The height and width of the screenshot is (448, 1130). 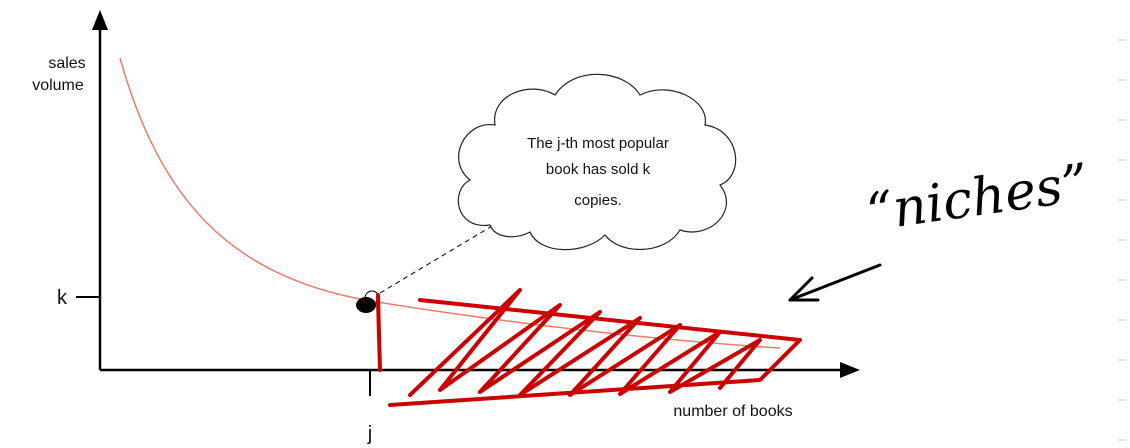 What do you see at coordinates (598, 169) in the screenshot?
I see `callout-text: book has sold k` at bounding box center [598, 169].